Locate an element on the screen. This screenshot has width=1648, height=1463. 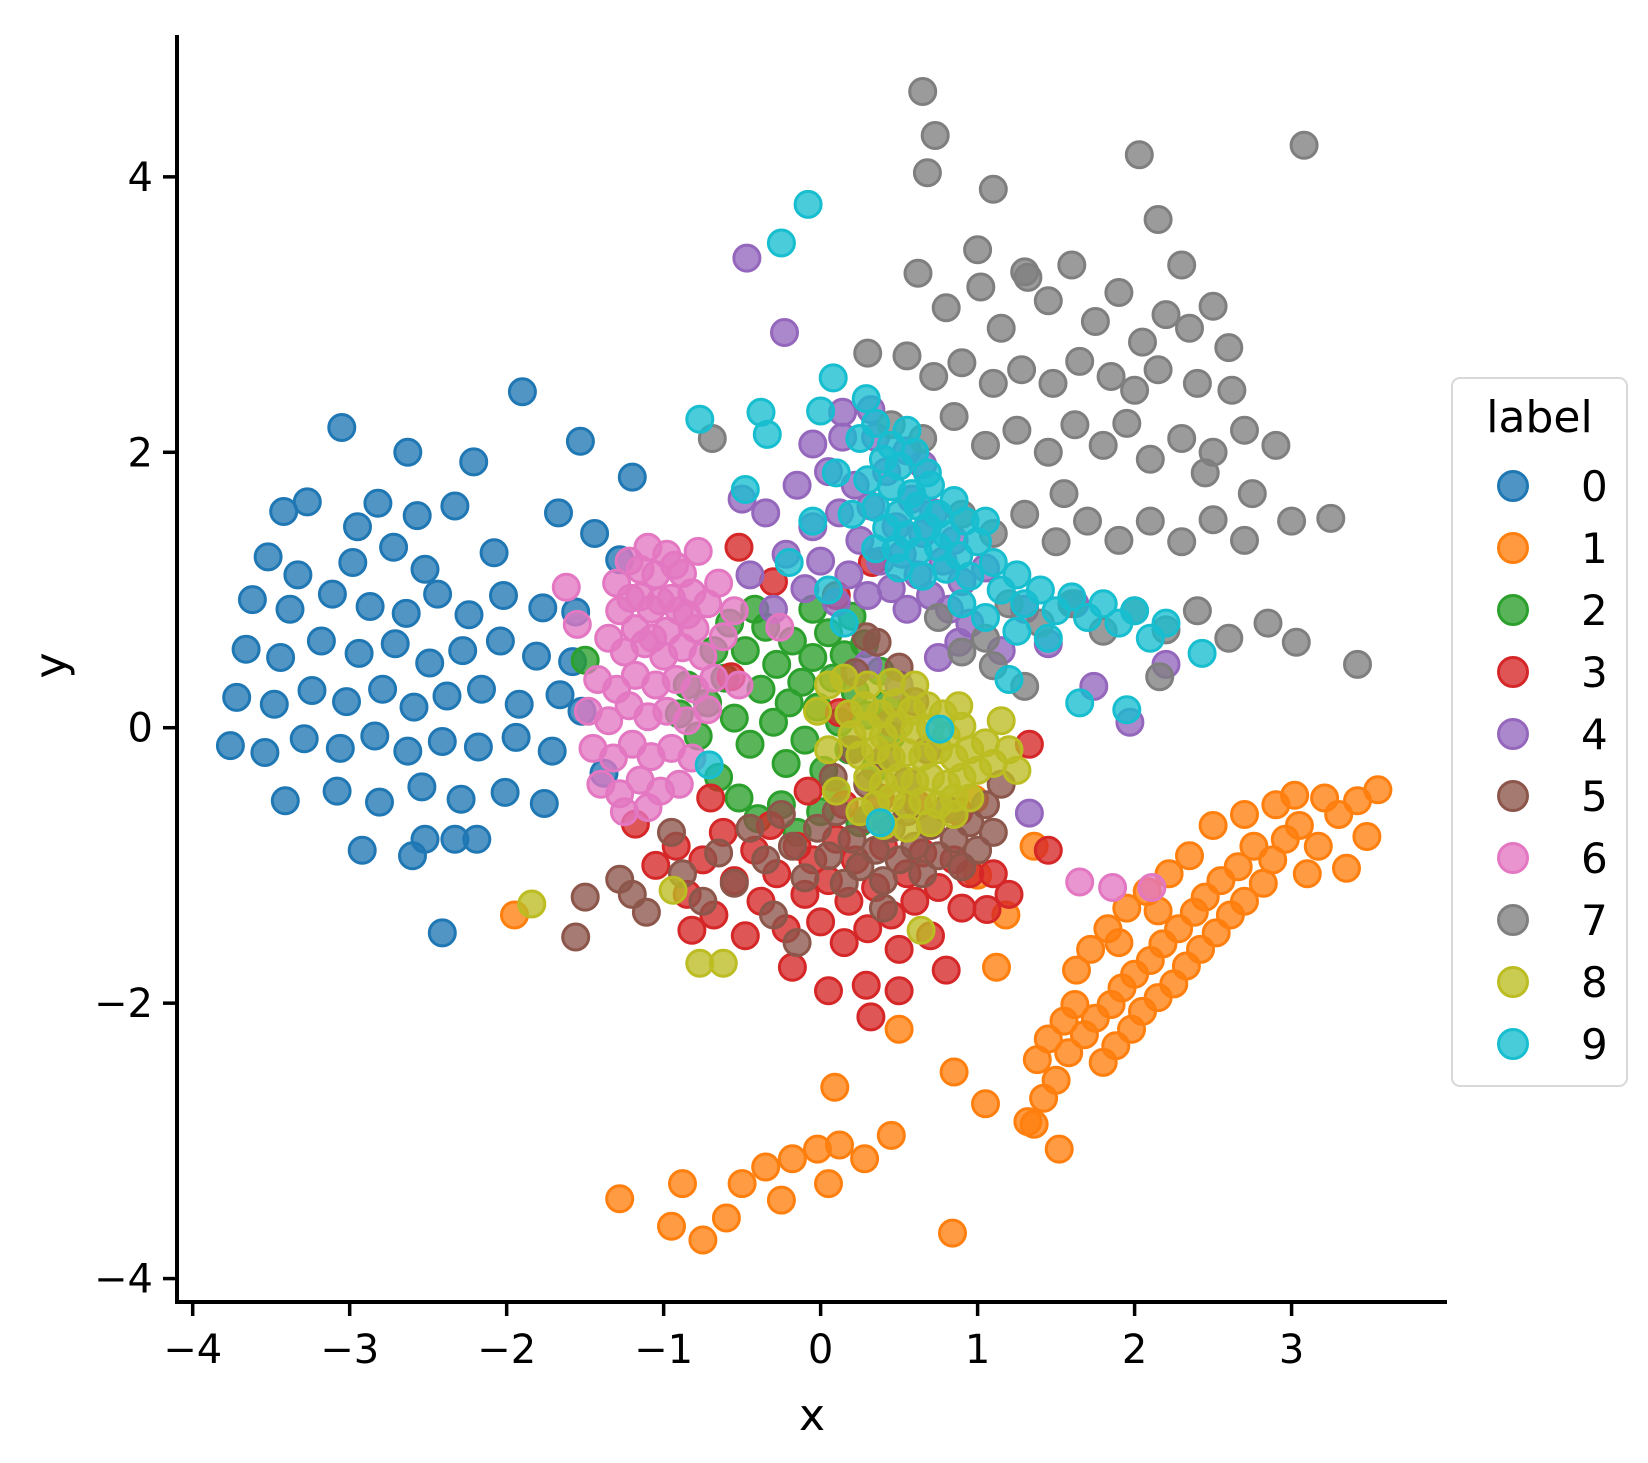
legend-title: label is located at coordinates (1539, 417).